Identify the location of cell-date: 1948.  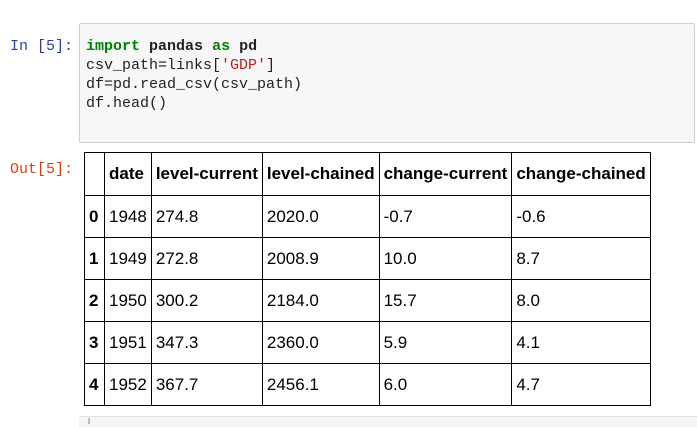
(128, 216).